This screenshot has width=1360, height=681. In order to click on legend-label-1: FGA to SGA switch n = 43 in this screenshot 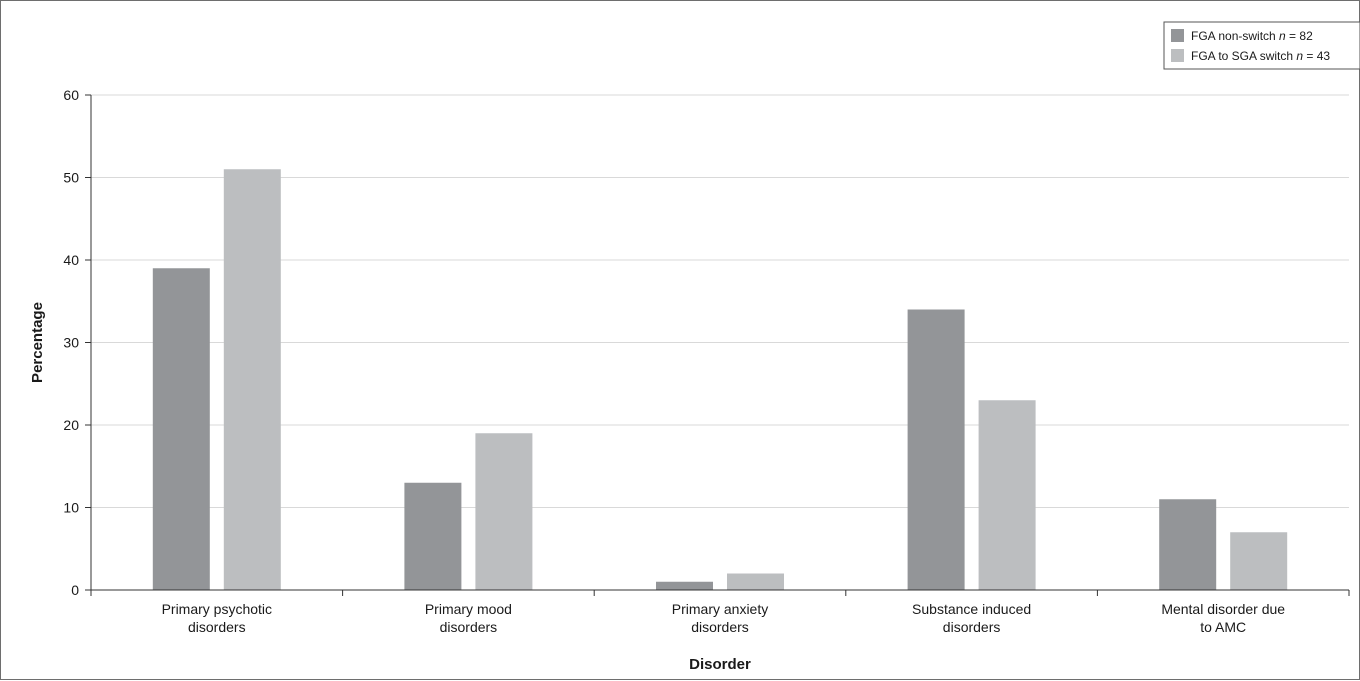, I will do `click(1260, 56)`.